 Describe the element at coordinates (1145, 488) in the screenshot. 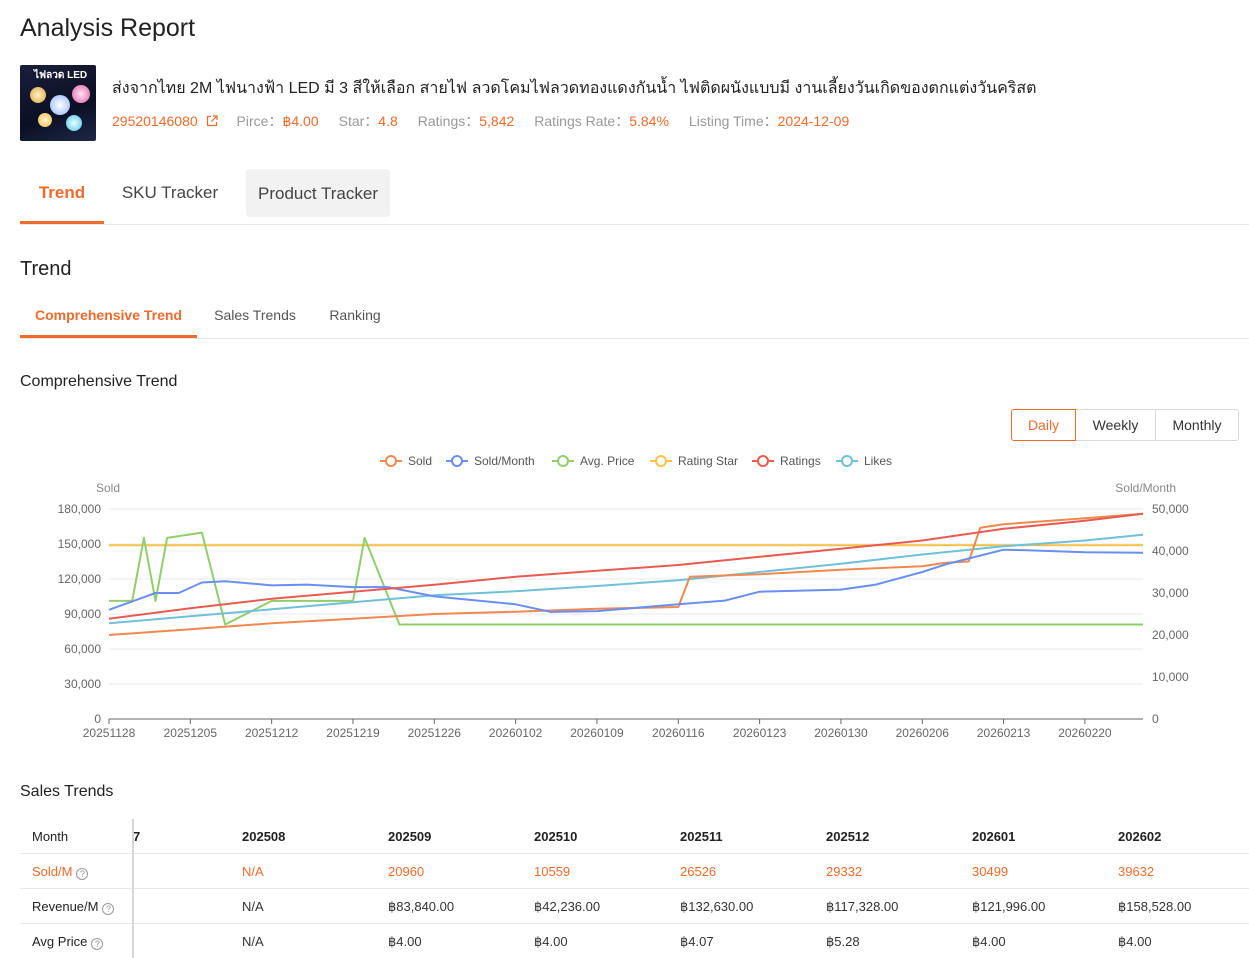

I see `right-axis-label: Sold/Month` at that location.